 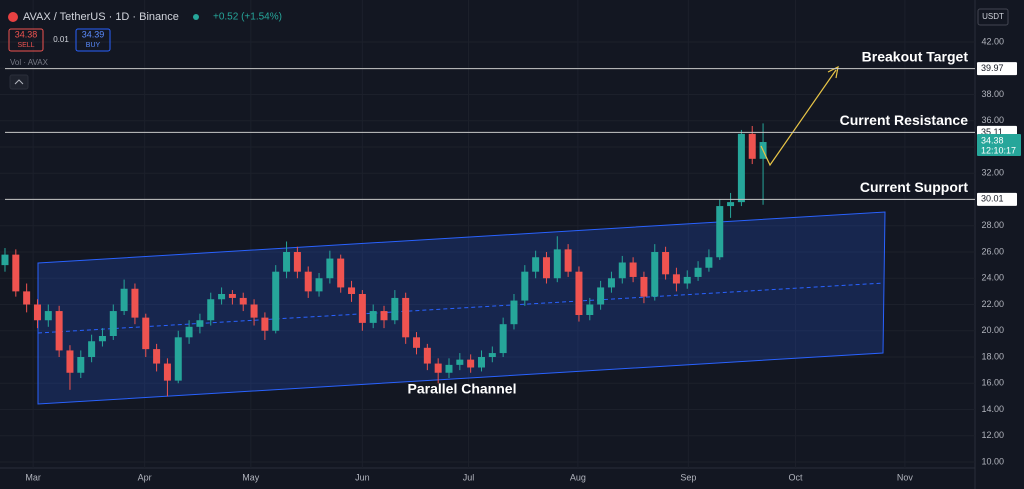 I want to click on buy-button, so click(x=93, y=40).